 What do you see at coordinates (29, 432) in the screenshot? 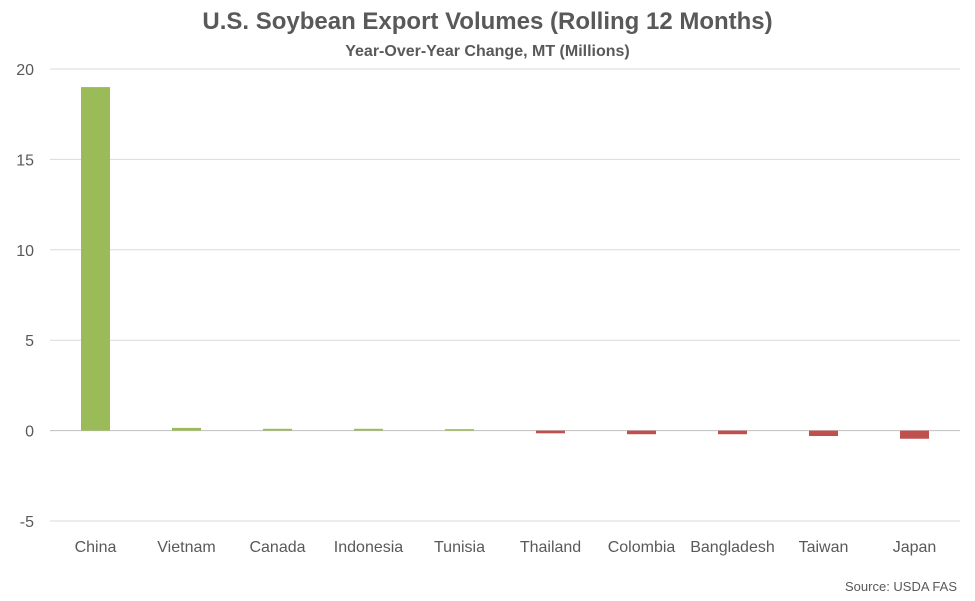
I see `y-tick-label: 0` at bounding box center [29, 432].